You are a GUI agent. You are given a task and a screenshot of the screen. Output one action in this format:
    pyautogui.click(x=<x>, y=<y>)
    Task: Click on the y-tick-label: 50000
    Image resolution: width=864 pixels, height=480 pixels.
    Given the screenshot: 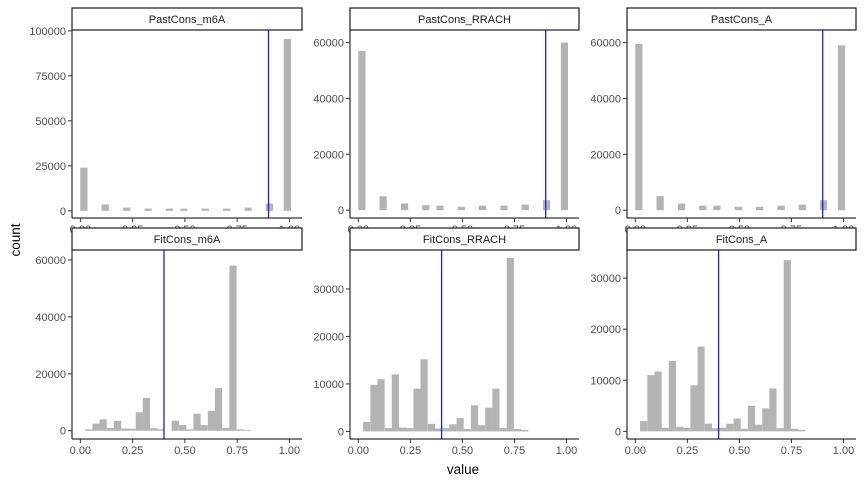 What is the action you would take?
    pyautogui.click(x=50, y=122)
    